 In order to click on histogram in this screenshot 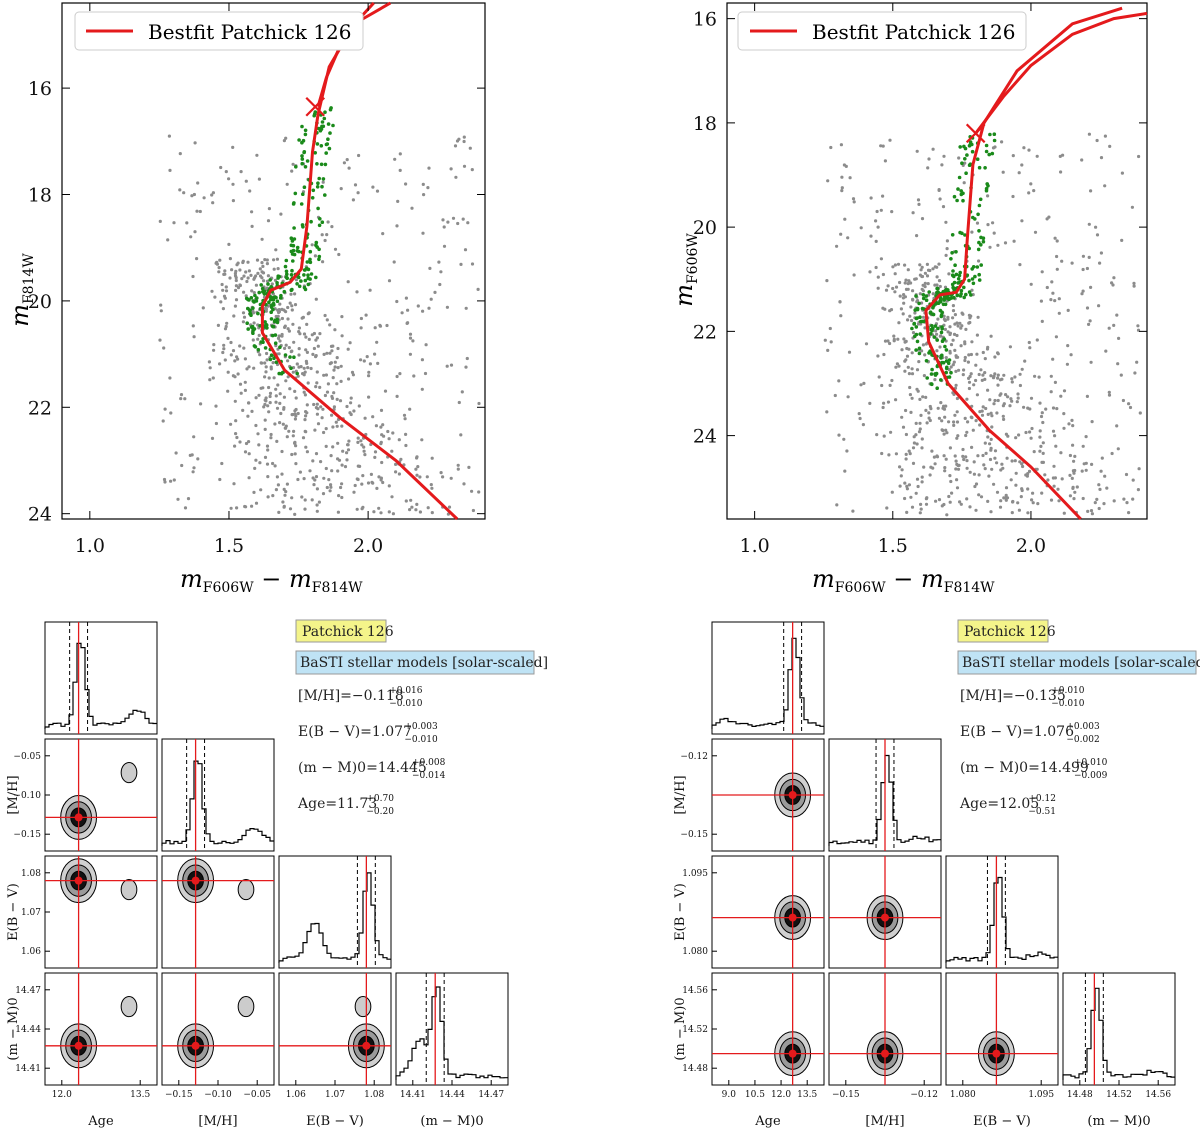, I will do `click(217, 803)`.